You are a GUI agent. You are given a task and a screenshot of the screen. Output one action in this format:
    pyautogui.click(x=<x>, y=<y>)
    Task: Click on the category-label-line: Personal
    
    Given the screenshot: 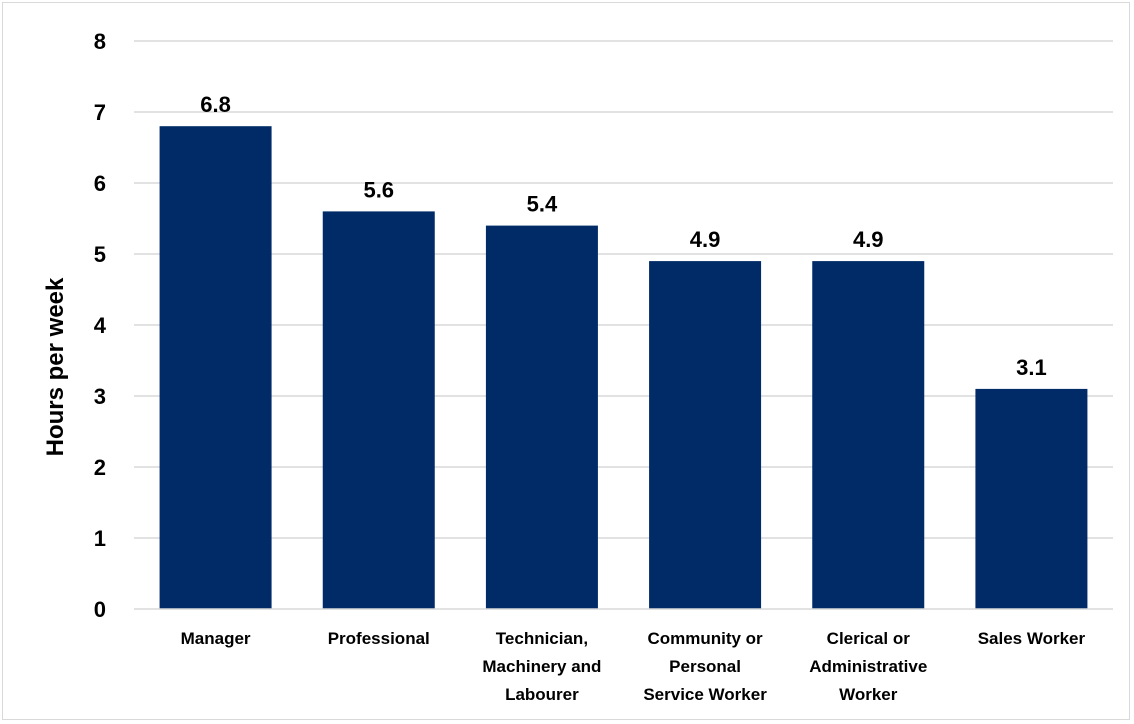 What is the action you would take?
    pyautogui.click(x=705, y=666)
    